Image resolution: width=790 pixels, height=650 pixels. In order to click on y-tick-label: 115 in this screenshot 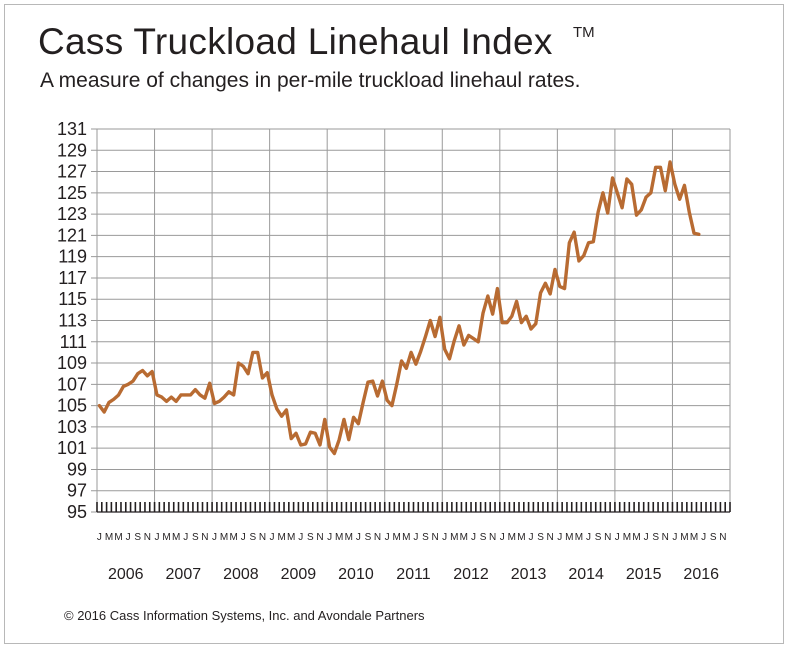, I will do `click(72, 299)`.